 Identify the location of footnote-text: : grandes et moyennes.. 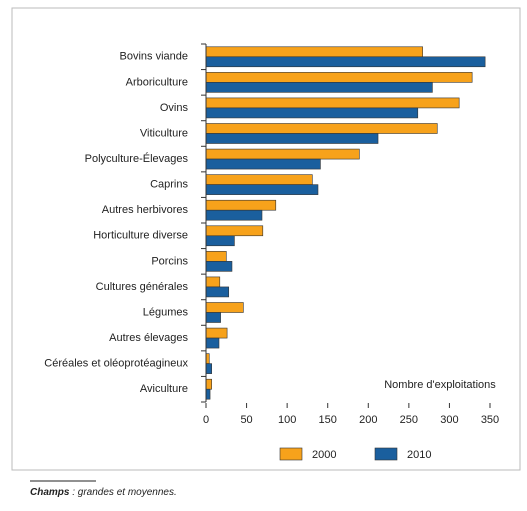
(122, 492).